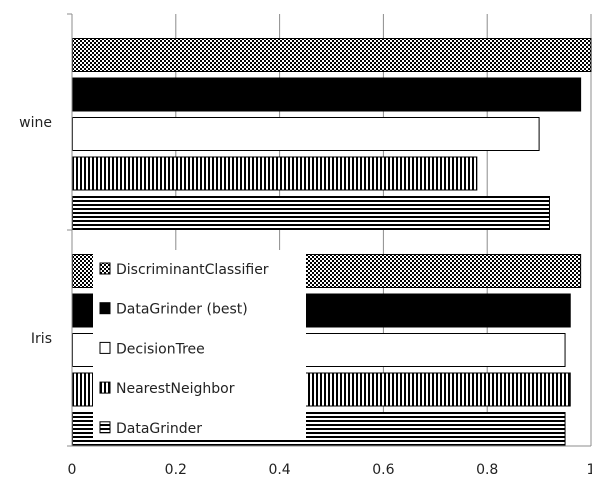  Describe the element at coordinates (41, 339) in the screenshot. I see `category-label: Iris` at that location.